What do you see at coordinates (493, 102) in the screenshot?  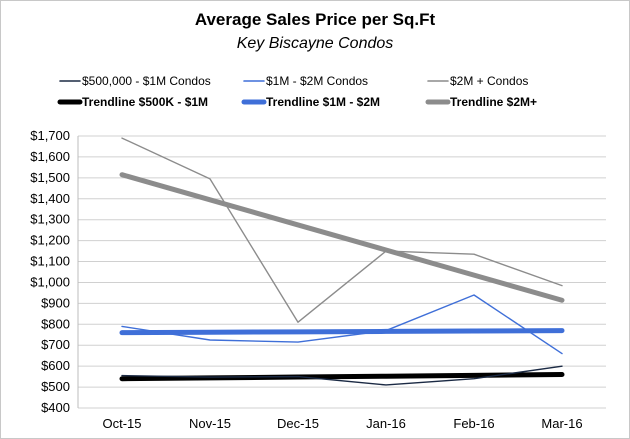 I see `legend-label: Trendline $2M+` at bounding box center [493, 102].